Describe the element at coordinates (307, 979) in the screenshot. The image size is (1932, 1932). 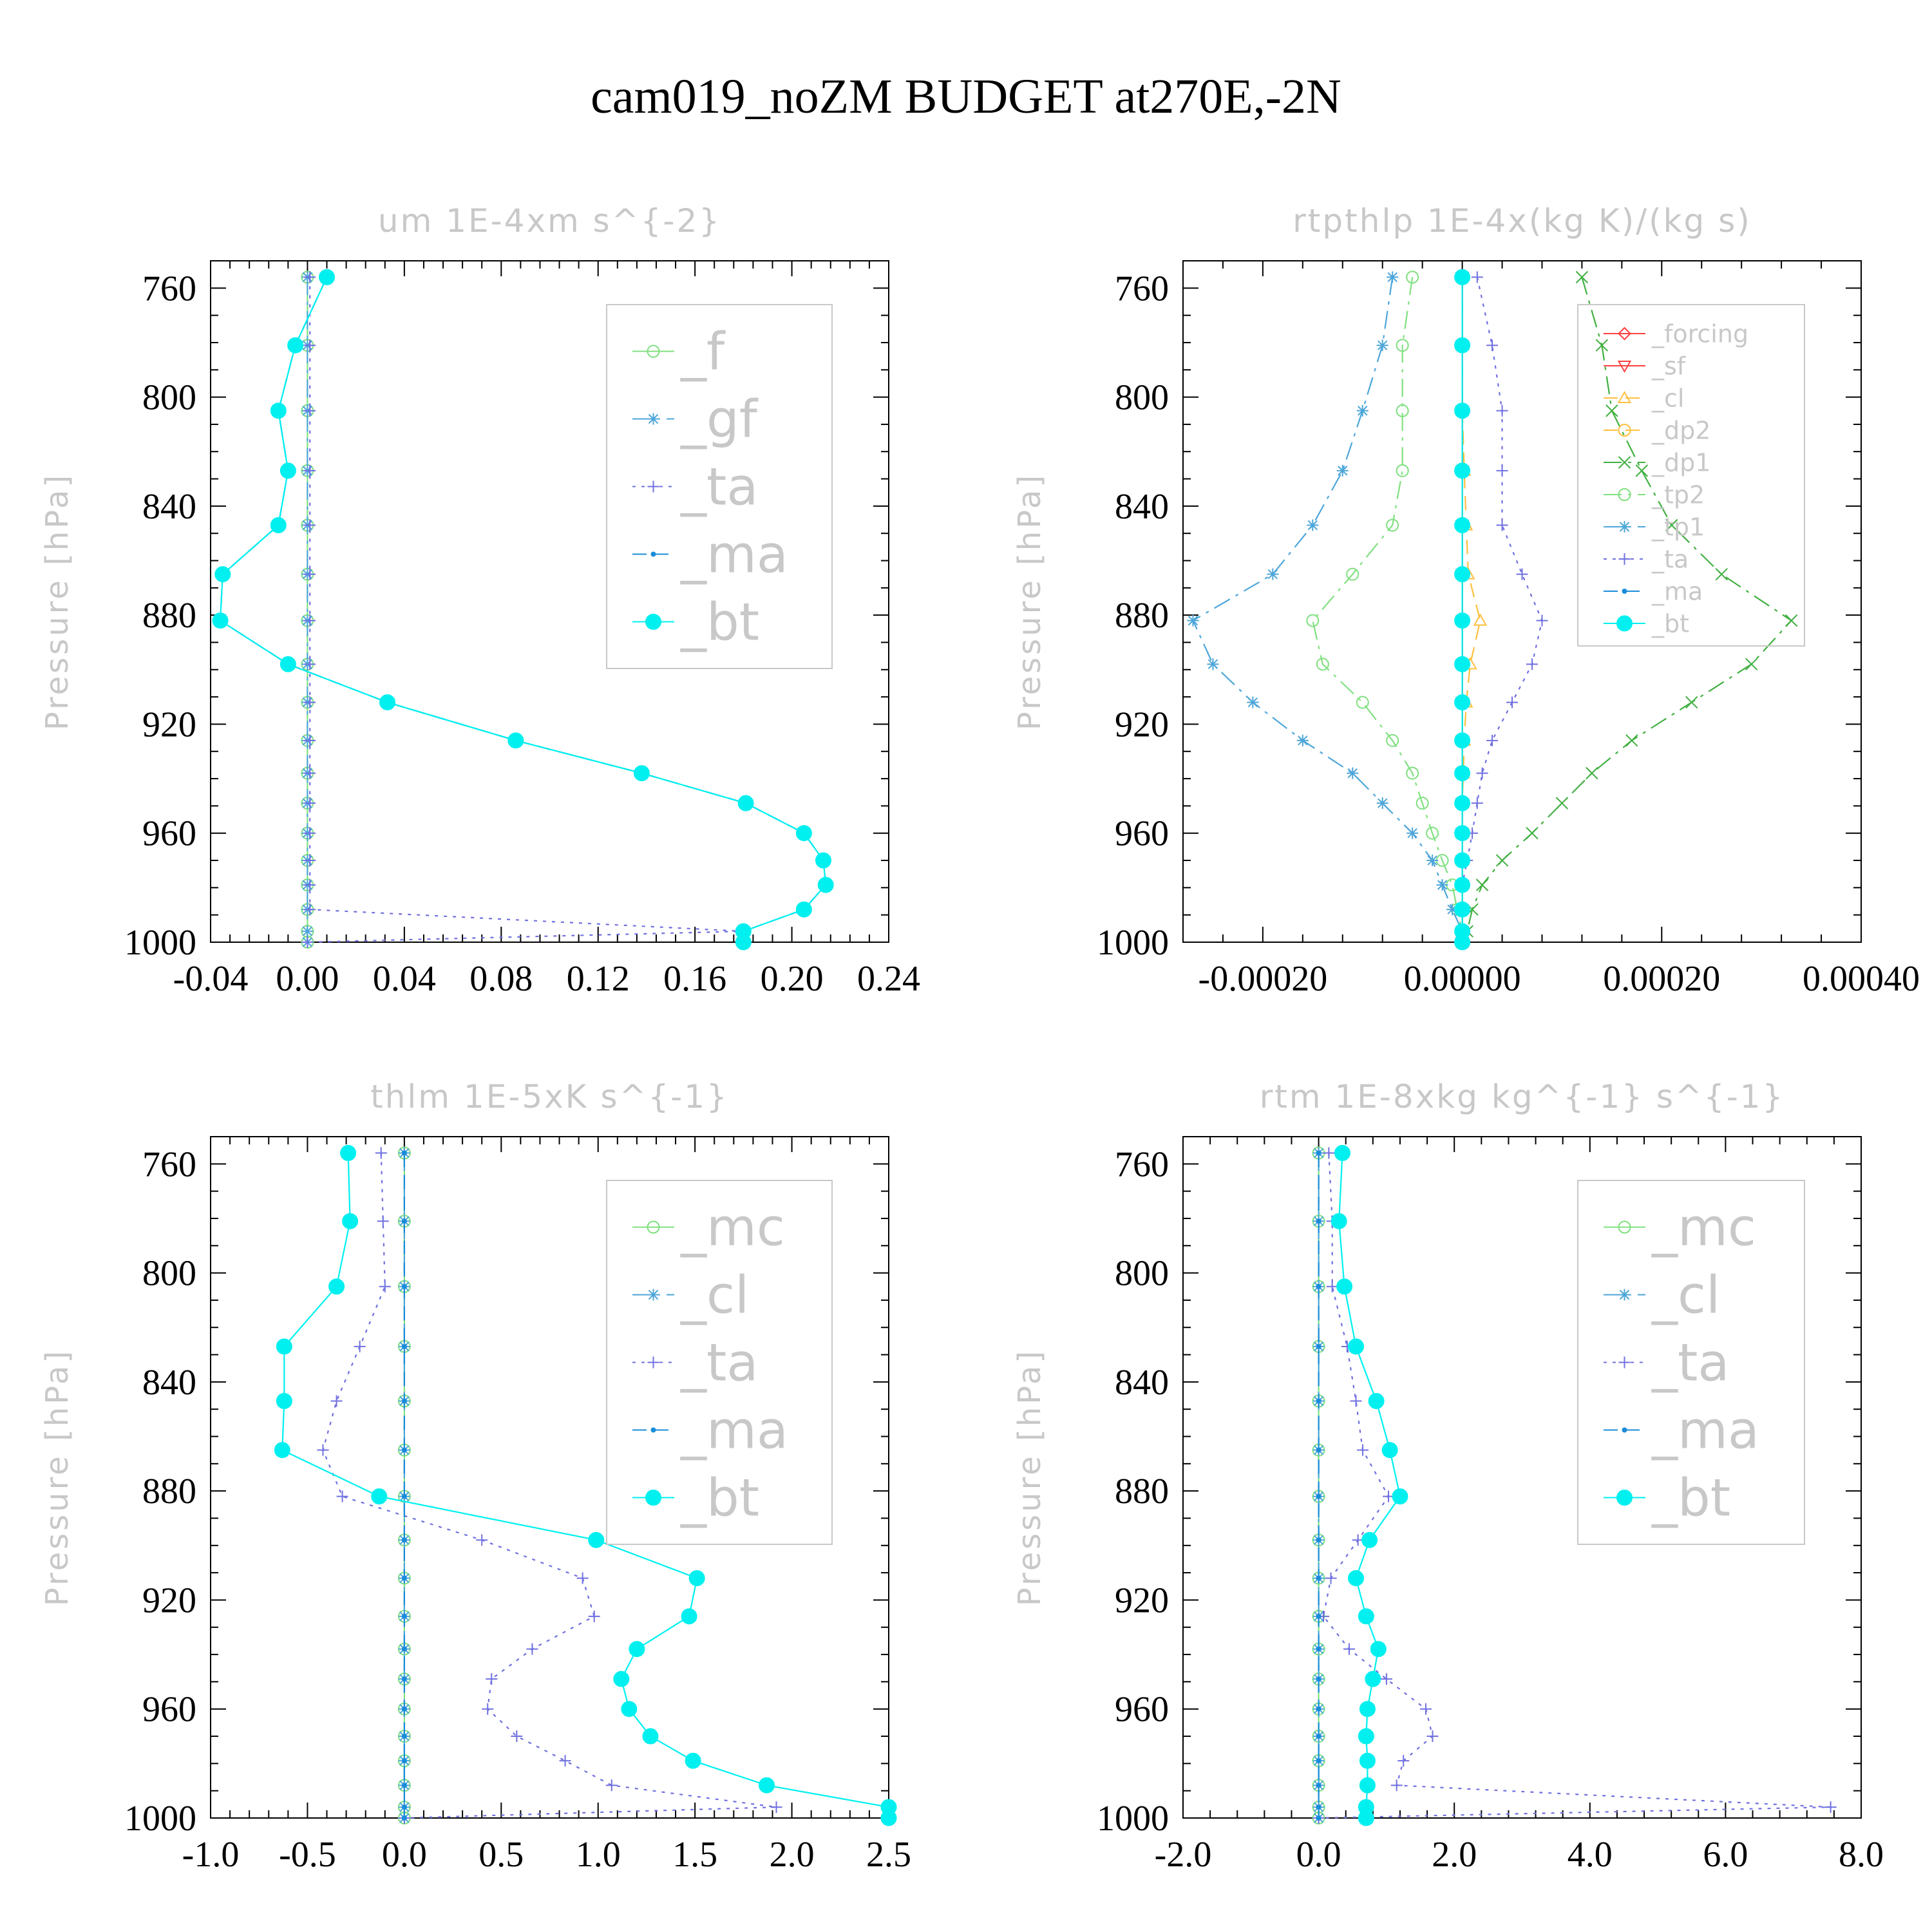
I see `x-tick-label: 0.00` at that location.